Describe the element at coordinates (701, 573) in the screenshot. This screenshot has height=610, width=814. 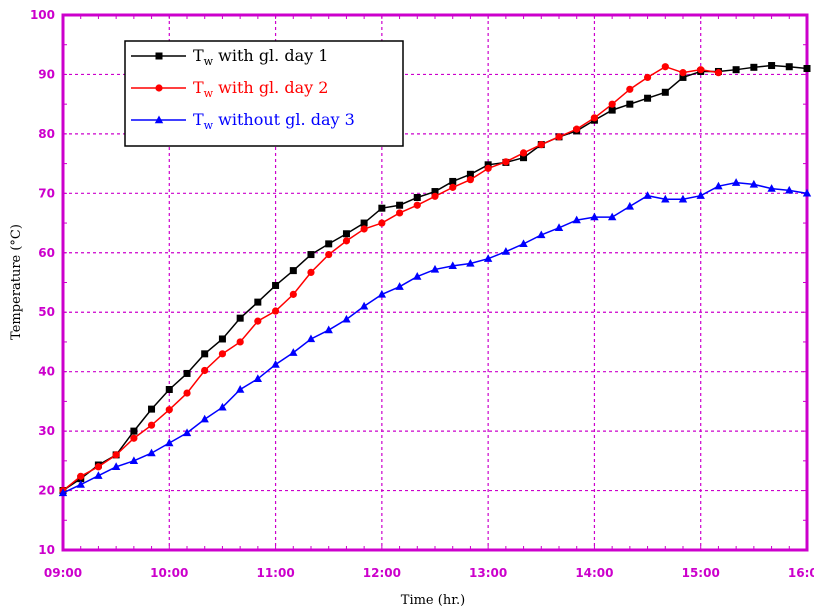
I see `x-tick-label: 15:00` at that location.